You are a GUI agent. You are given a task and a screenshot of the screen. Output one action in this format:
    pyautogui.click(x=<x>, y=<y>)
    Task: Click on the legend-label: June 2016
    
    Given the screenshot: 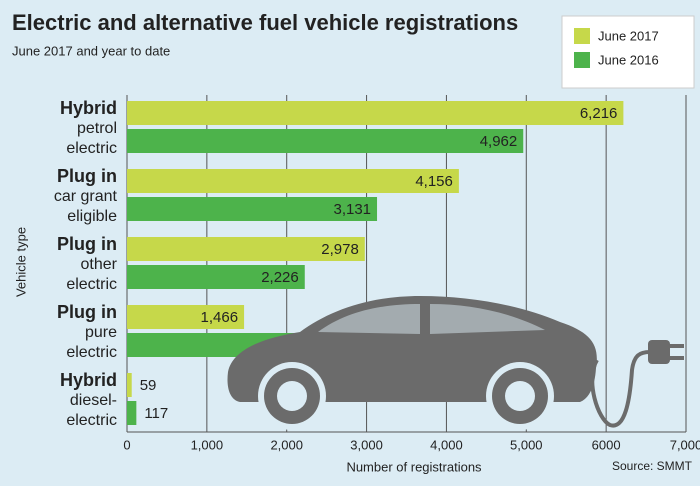 What is the action you would take?
    pyautogui.click(x=628, y=59)
    